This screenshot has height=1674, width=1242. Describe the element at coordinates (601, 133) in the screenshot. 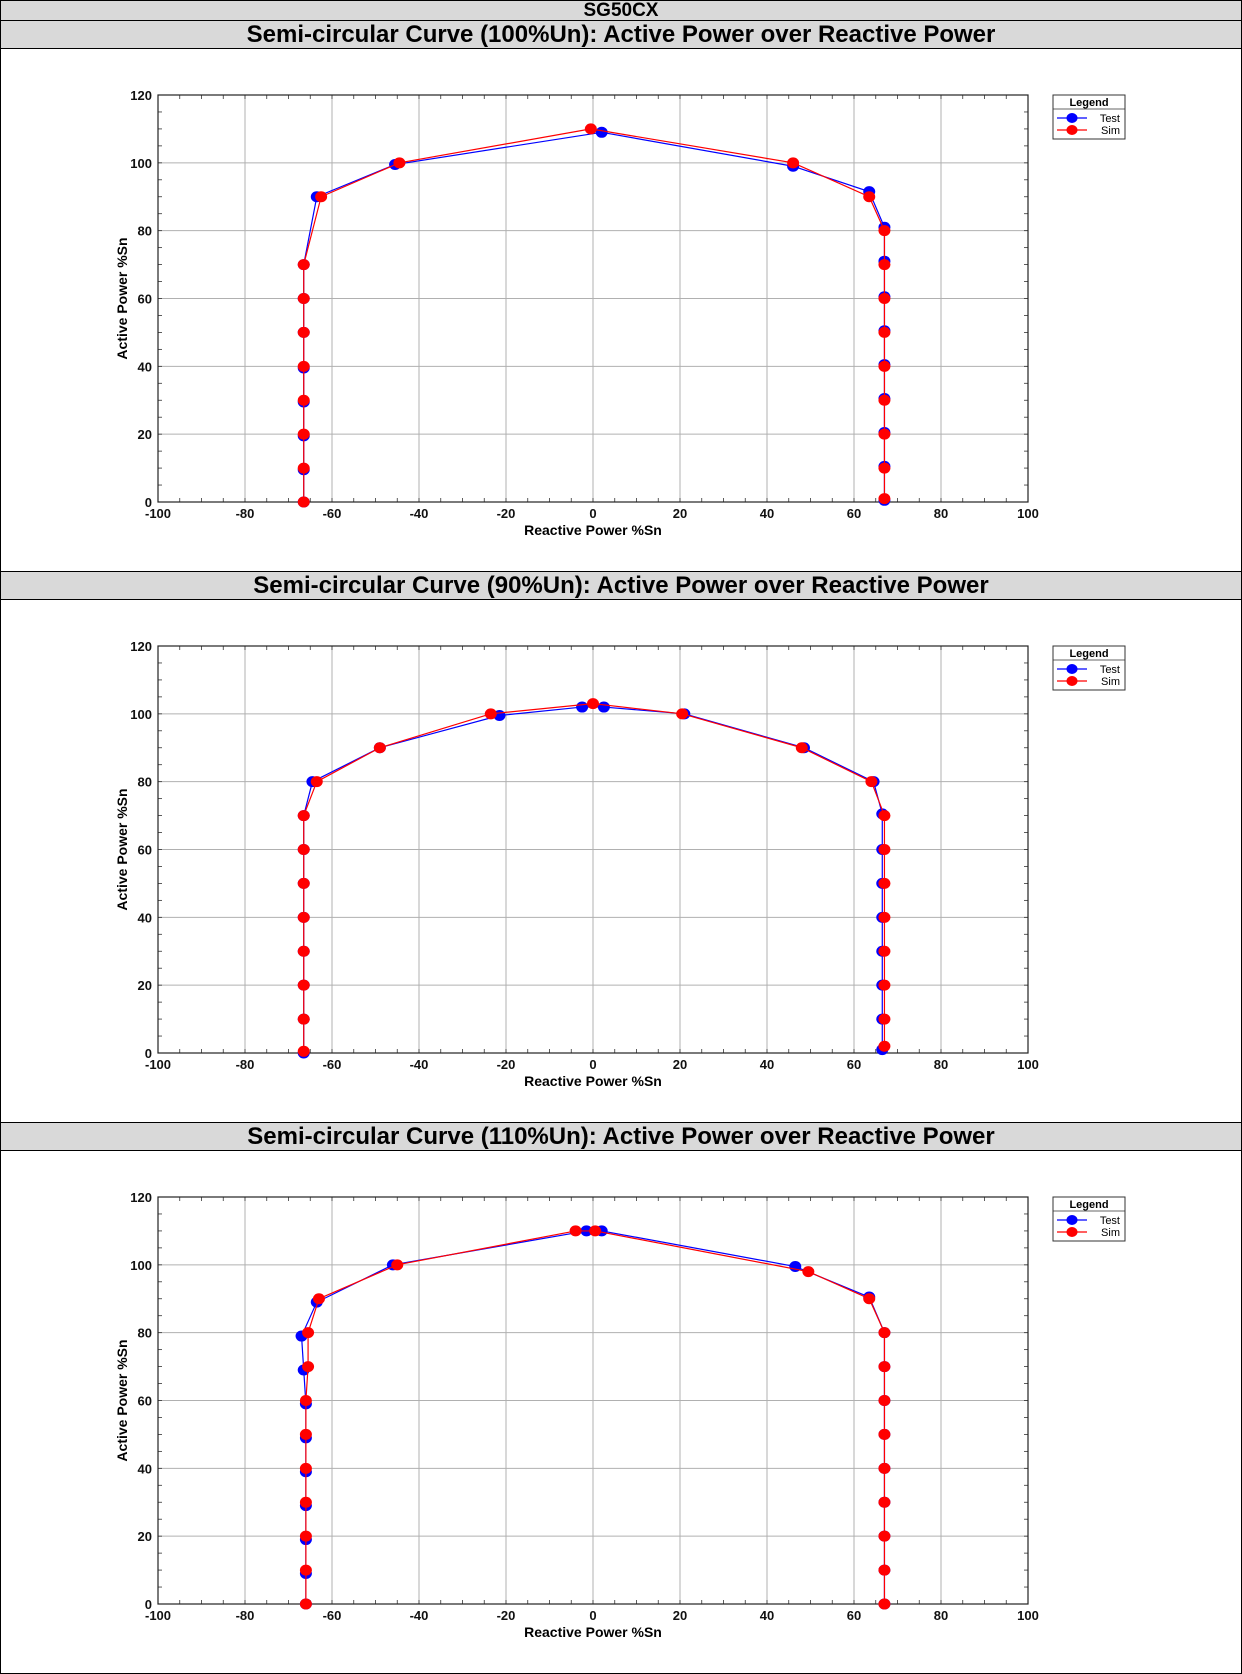

I see `data-point-test` at that location.